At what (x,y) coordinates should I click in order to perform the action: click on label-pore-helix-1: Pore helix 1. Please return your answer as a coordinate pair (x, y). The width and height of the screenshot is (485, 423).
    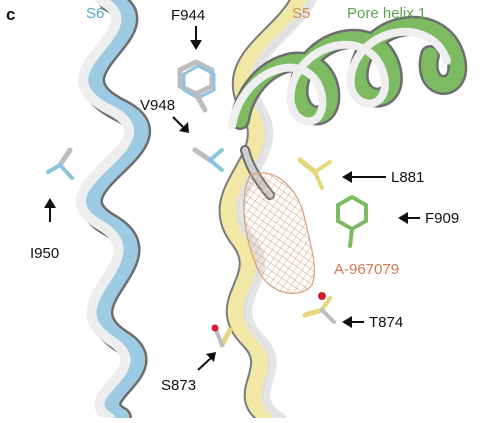
    Looking at the image, I should click on (387, 13).